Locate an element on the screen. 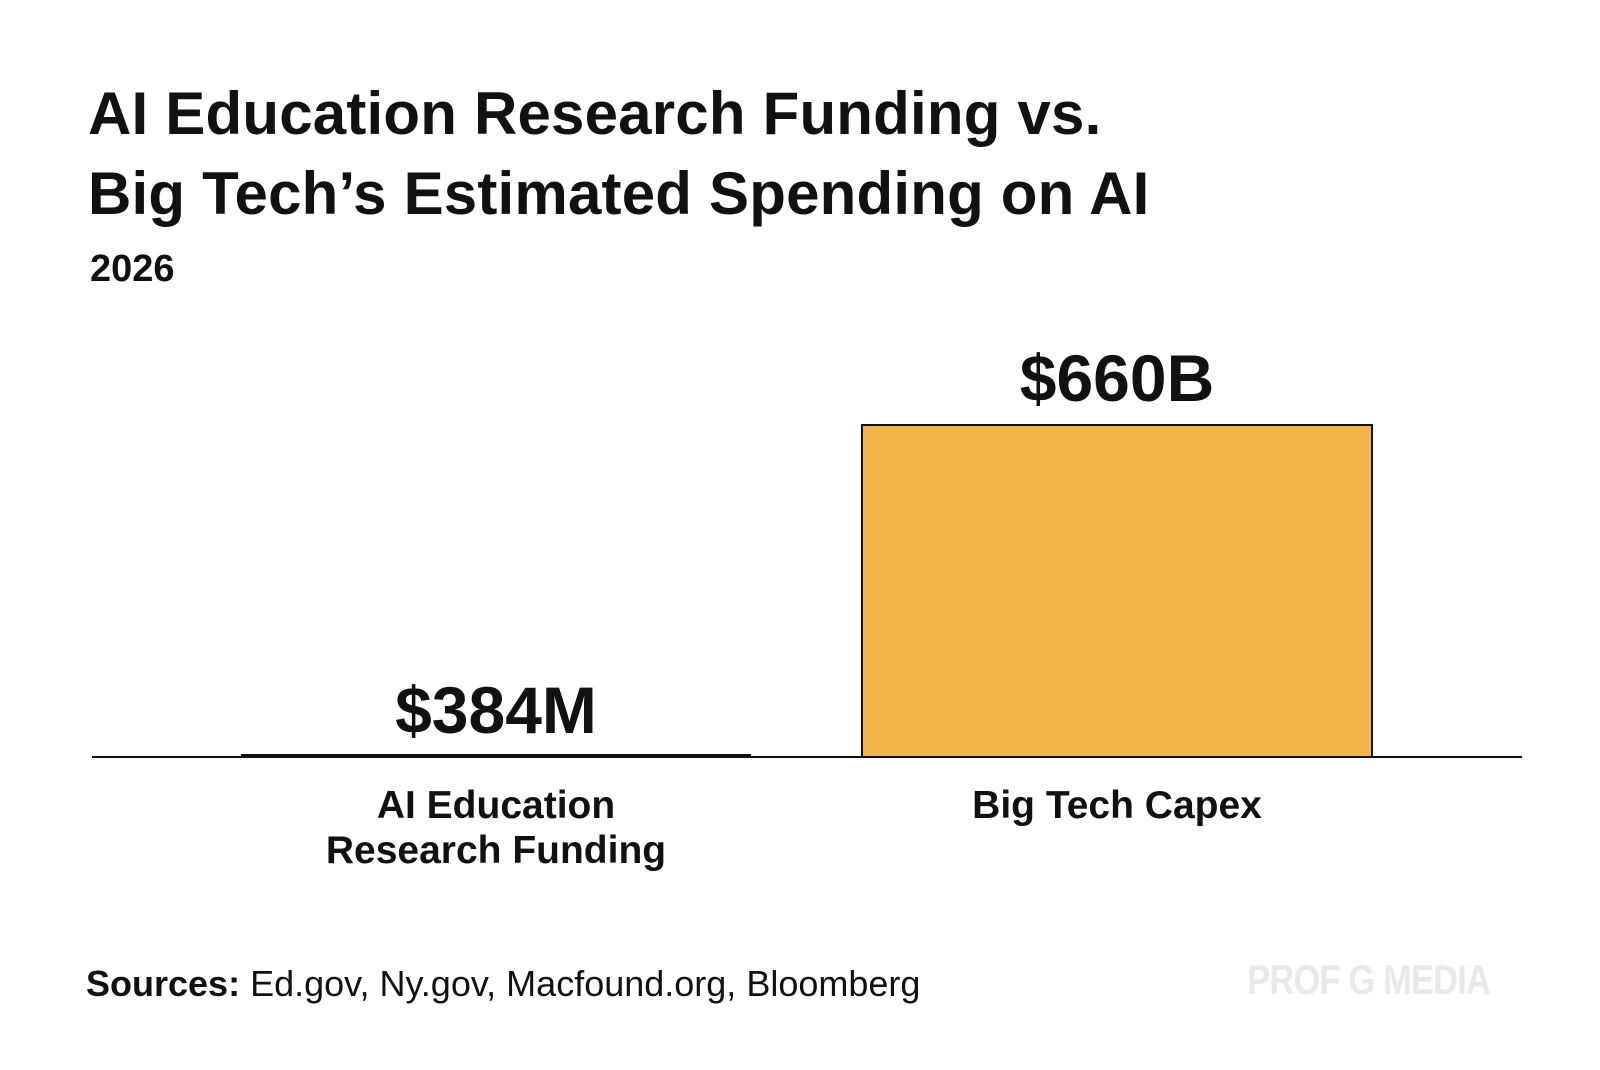 The width and height of the screenshot is (1600, 1070). category-label-2-line-1: Big Tech Capex is located at coordinates (1117, 805).